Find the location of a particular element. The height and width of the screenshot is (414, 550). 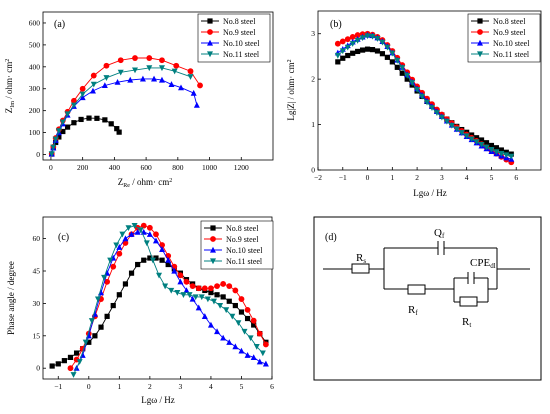

y-tick-label: 45 is located at coordinates (37, 271).